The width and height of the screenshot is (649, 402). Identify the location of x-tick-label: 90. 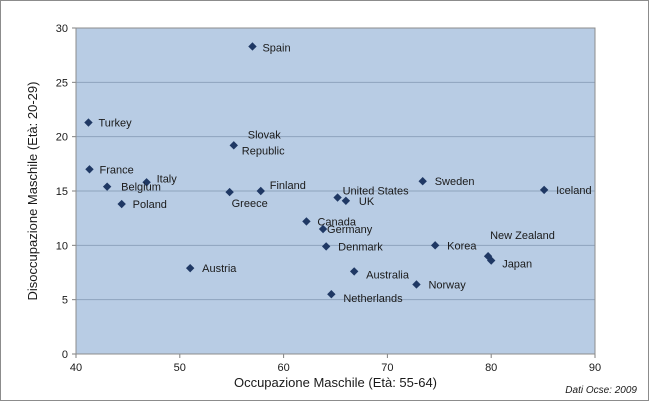
(595, 368).